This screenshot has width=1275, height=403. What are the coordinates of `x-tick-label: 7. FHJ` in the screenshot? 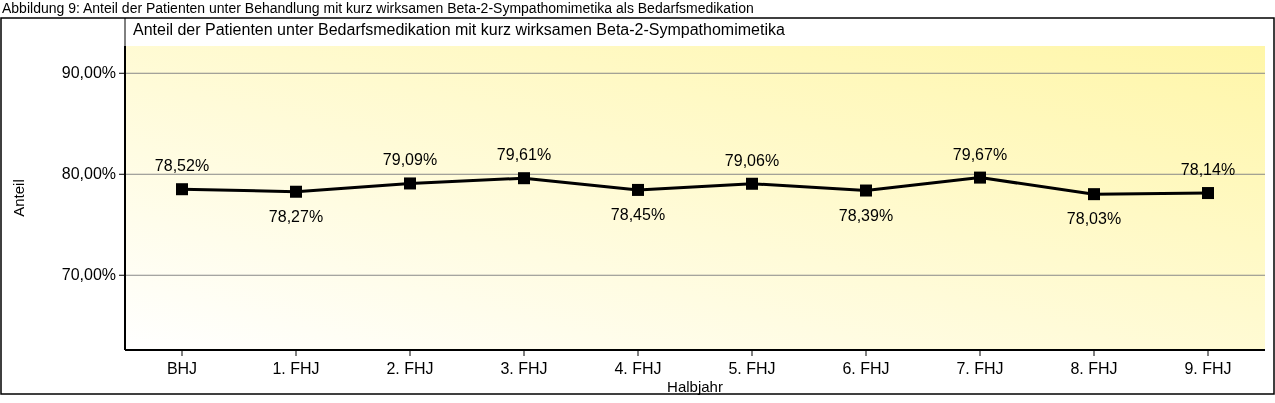 It's located at (980, 368).